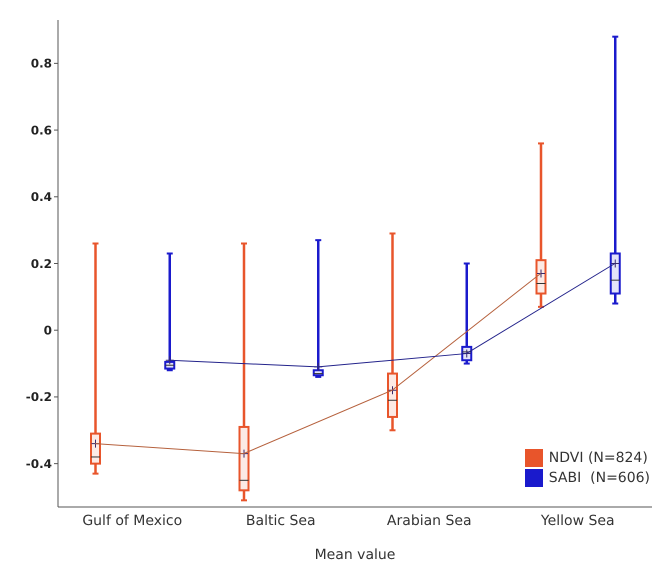 The image size is (668, 579). Describe the element at coordinates (577, 520) in the screenshot. I see `x-tick-label: Yellow Sea` at that location.